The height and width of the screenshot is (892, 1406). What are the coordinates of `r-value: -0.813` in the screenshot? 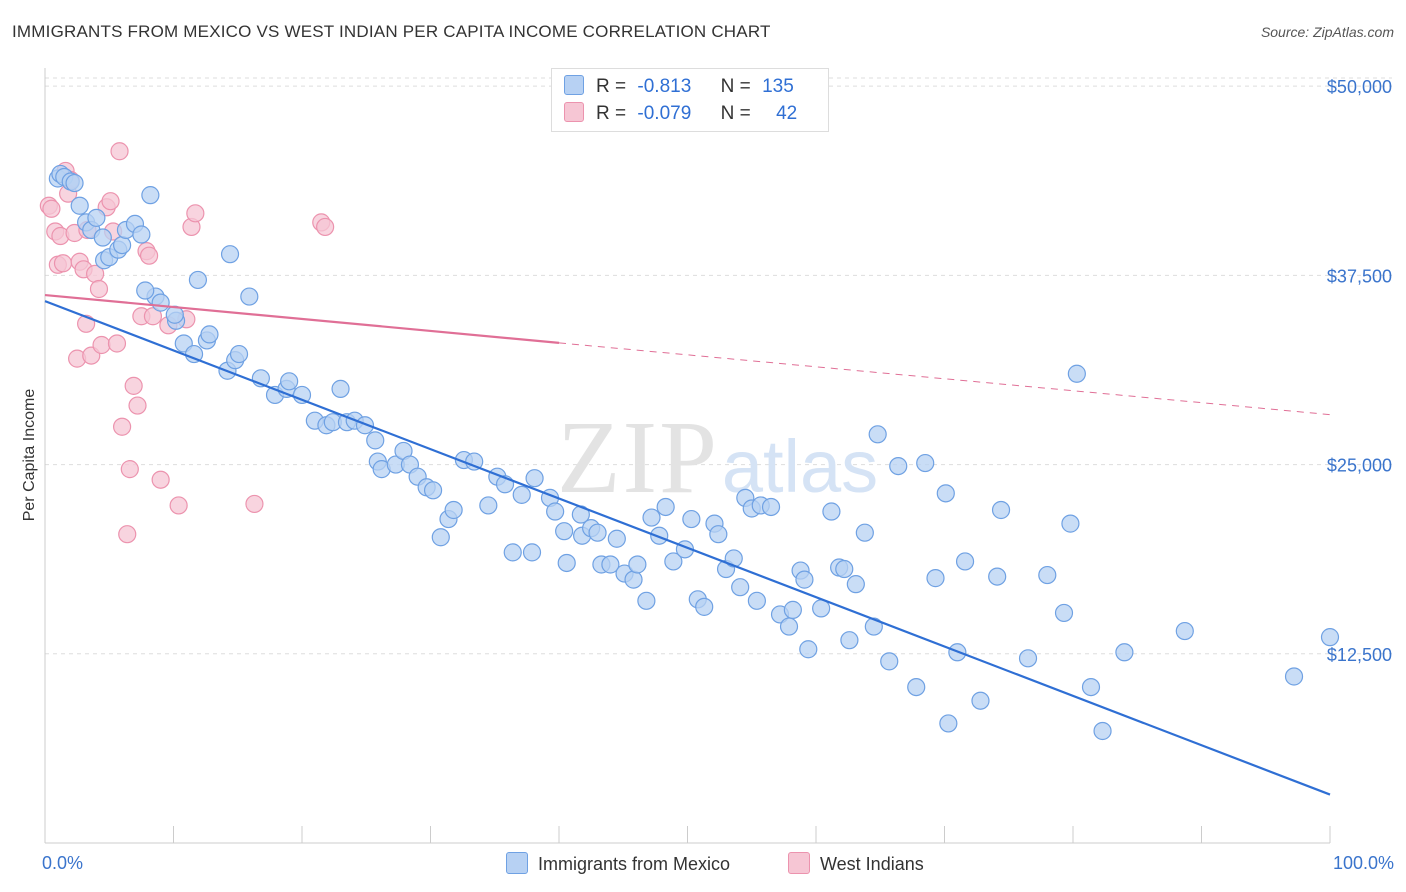 It's located at (664, 86).